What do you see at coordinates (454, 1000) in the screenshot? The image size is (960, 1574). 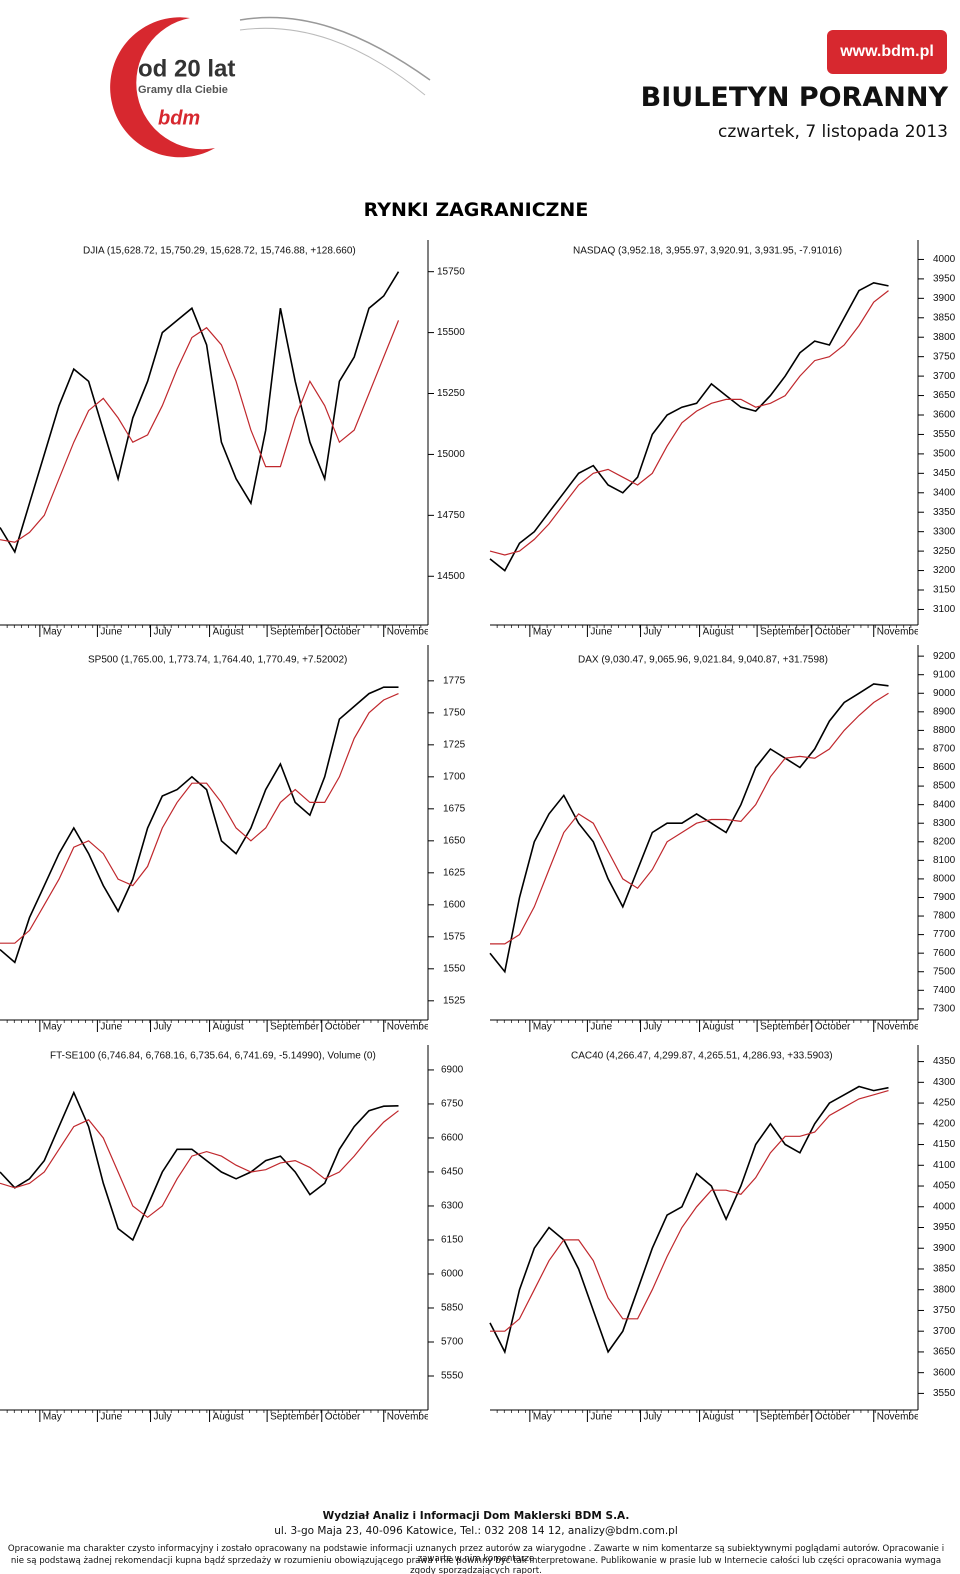 I see `y-tick-label: 1525` at bounding box center [454, 1000].